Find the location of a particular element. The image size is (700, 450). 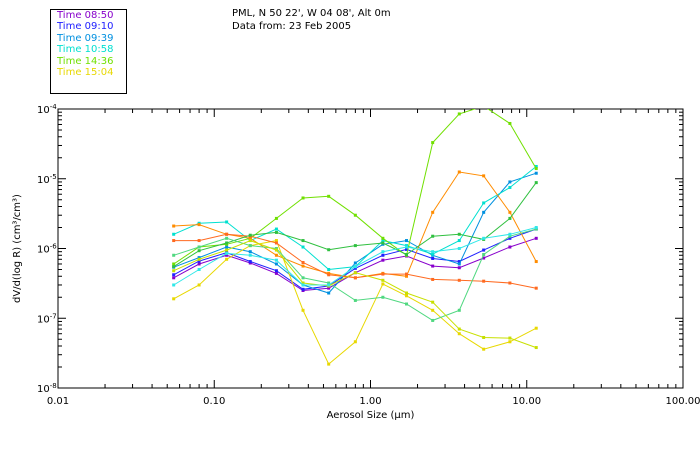

y-tick-label: 10⁻⁸ is located at coordinates (47, 388).